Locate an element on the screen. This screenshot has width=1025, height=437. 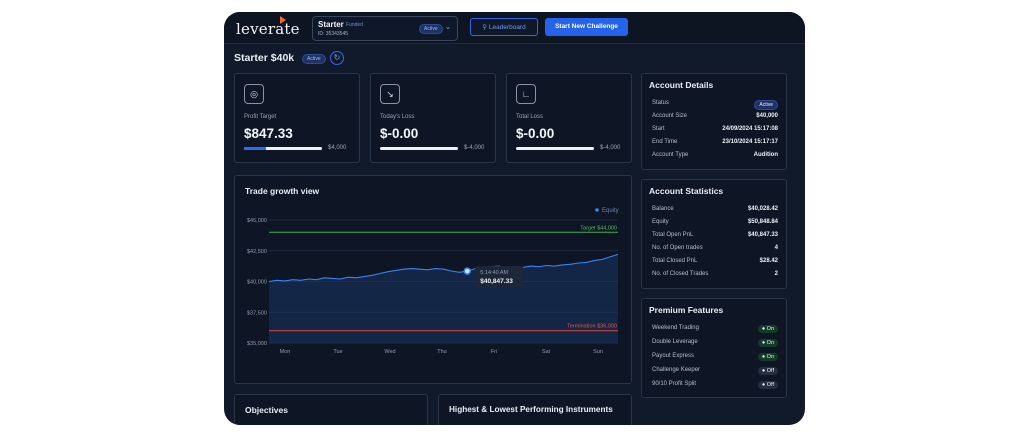
detail-row-status: Status Active is located at coordinates (715, 105).